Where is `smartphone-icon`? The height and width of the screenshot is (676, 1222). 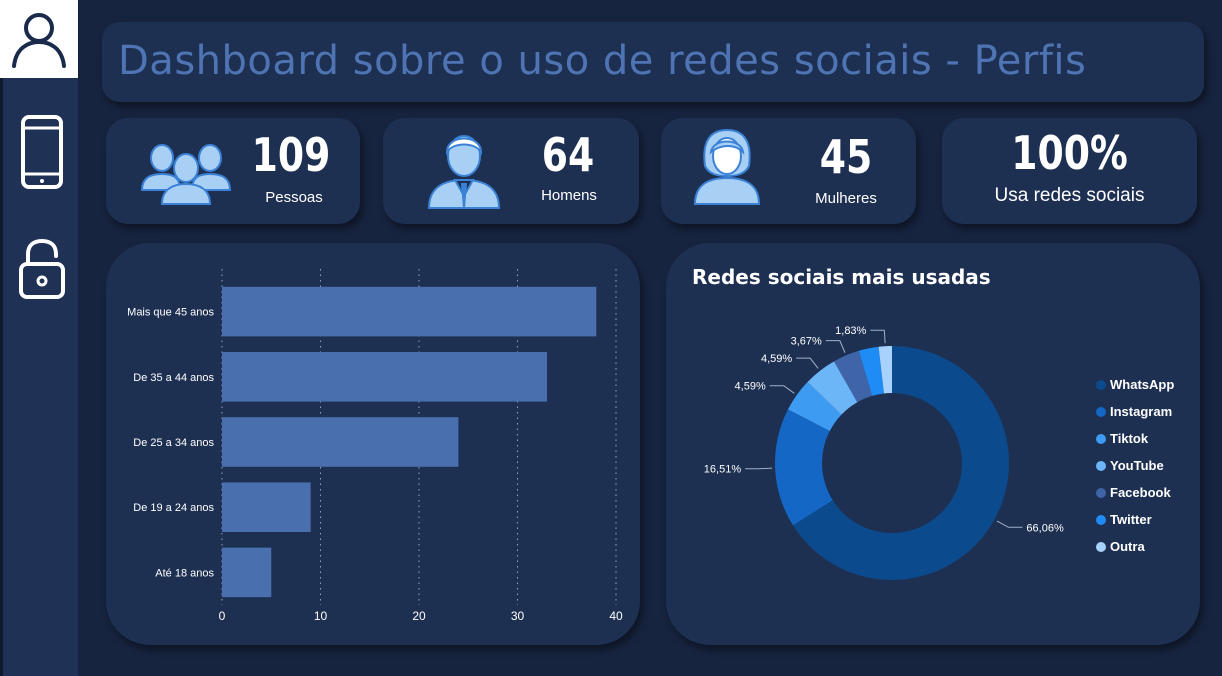
smartphone-icon is located at coordinates (42, 152).